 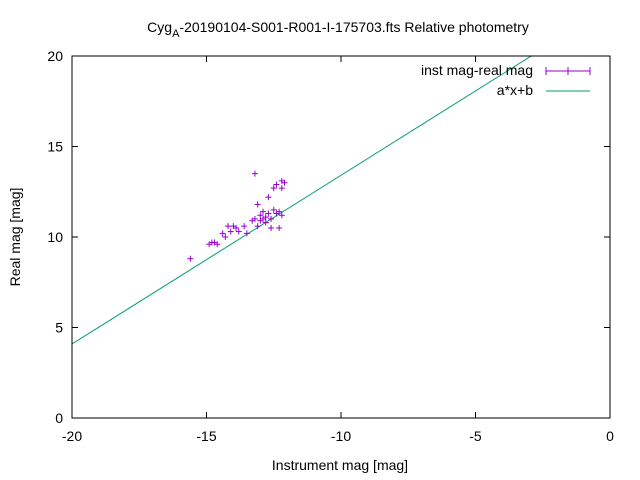 What do you see at coordinates (59, 328) in the screenshot?
I see `y-tick-label: 5` at bounding box center [59, 328].